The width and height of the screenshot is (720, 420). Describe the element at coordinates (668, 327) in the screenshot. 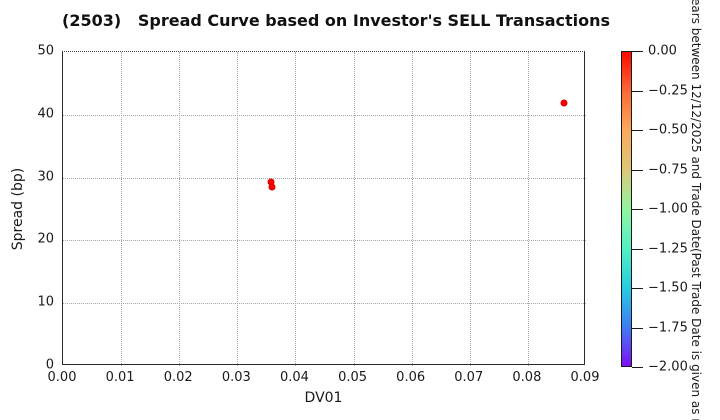

I see `colorbar-tick-label: −1.75` at that location.